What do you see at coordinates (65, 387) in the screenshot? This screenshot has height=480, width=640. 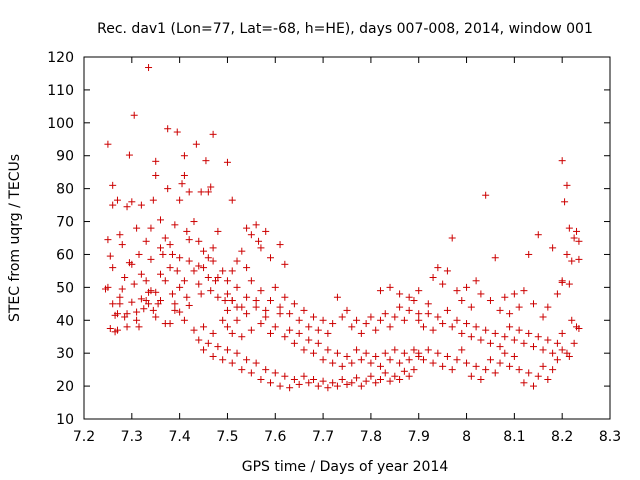 I see `y-tick-label: 20` at bounding box center [65, 387].